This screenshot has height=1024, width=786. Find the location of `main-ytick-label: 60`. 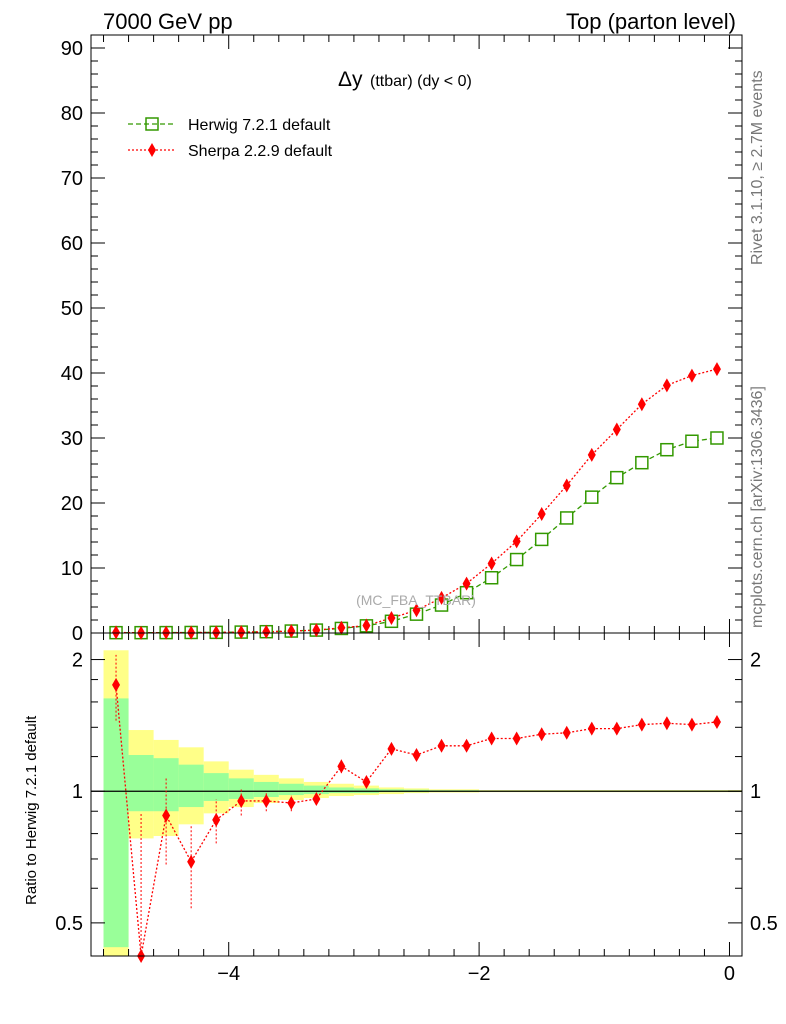

main-ytick-label: 60 is located at coordinates (72, 244).